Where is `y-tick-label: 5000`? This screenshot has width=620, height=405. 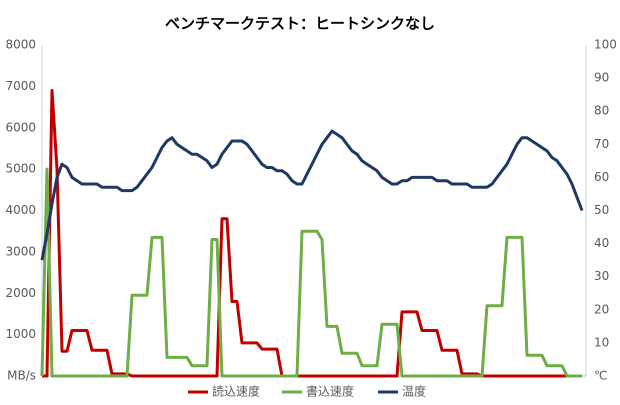 y-tick-label: 5000 is located at coordinates (20, 169).